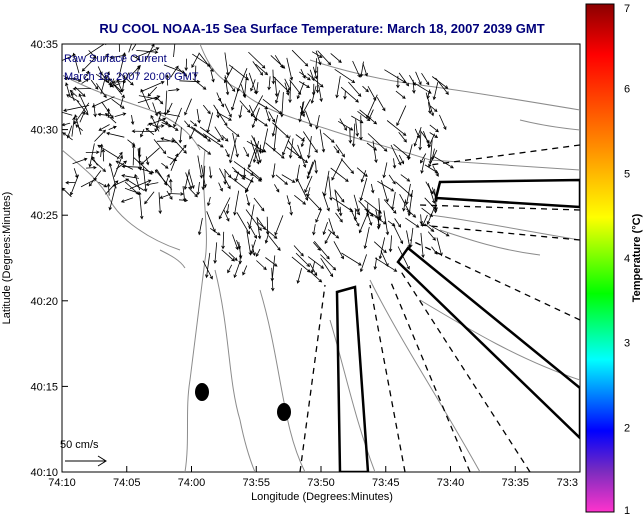  Describe the element at coordinates (44, 387) in the screenshot. I see `y-tick-label: 40:15` at that location.